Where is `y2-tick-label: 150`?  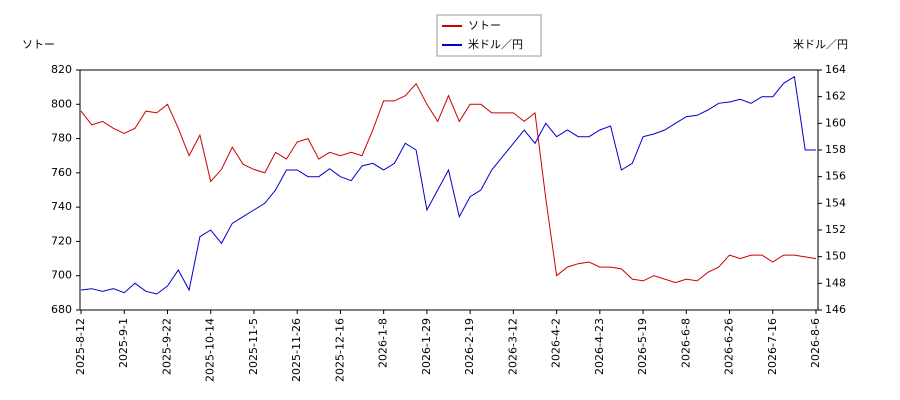 y2-tick-label: 150 is located at coordinates (835, 256).